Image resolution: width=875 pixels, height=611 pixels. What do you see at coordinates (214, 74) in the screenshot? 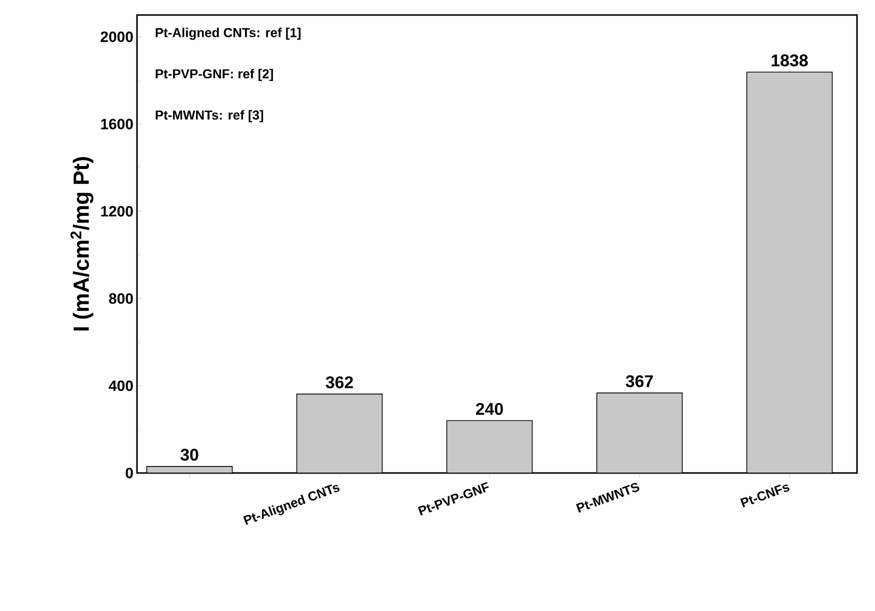
I see `annotation: Pt-PVP-GNF: ref [2]` at bounding box center [214, 74].